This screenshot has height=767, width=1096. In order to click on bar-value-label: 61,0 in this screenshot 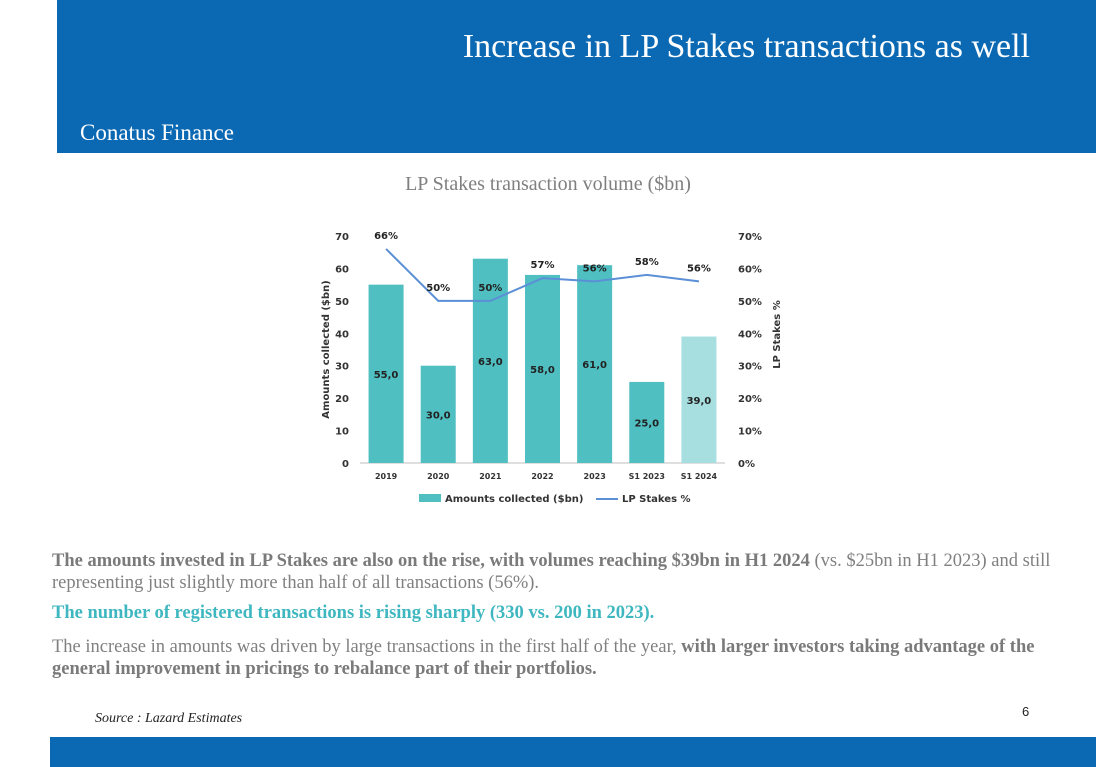, I will do `click(594, 365)`.